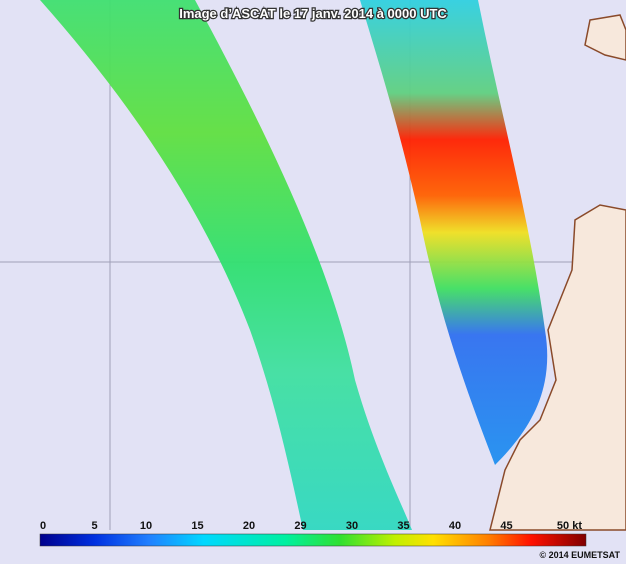  I want to click on scale-label: 0, so click(43, 526).